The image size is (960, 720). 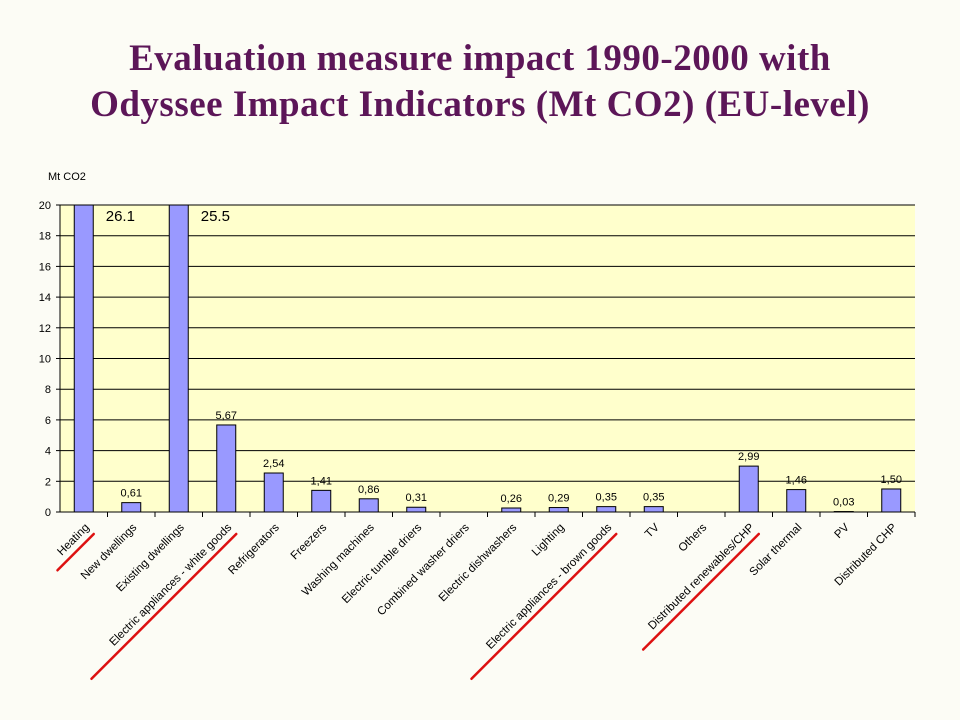 I want to click on y-tick-label: 8, so click(x=48, y=390).